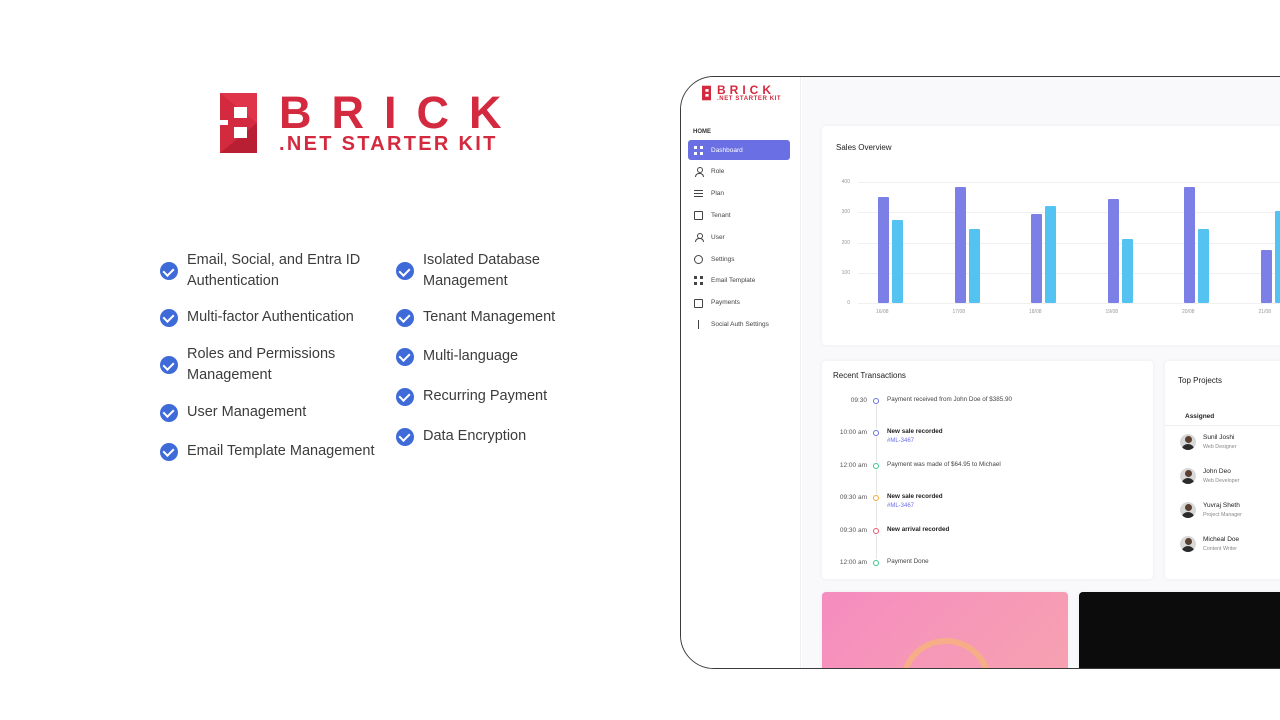  What do you see at coordinates (739, 237) in the screenshot?
I see `sidebar-item-user: User` at bounding box center [739, 237].